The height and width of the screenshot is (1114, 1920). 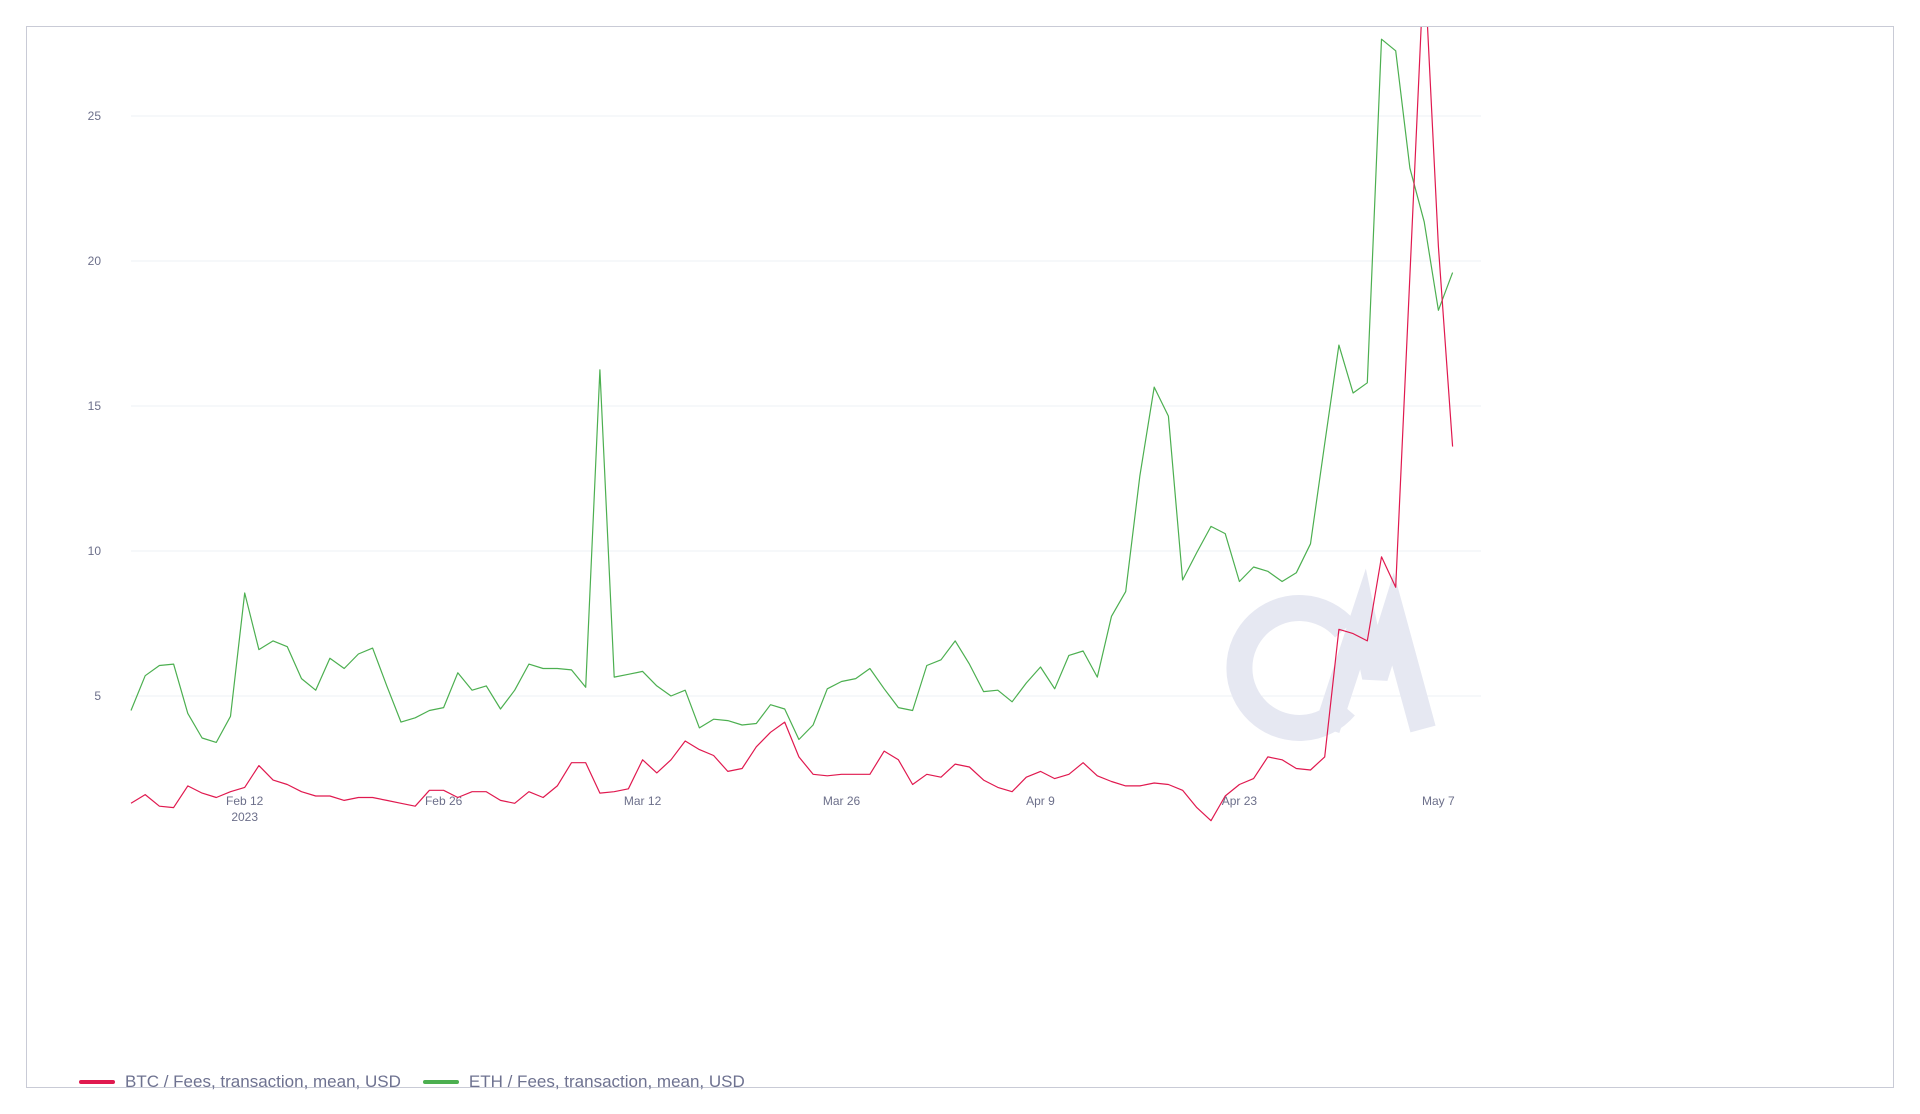 I want to click on x-tick-label: Feb 12, so click(x=245, y=801).